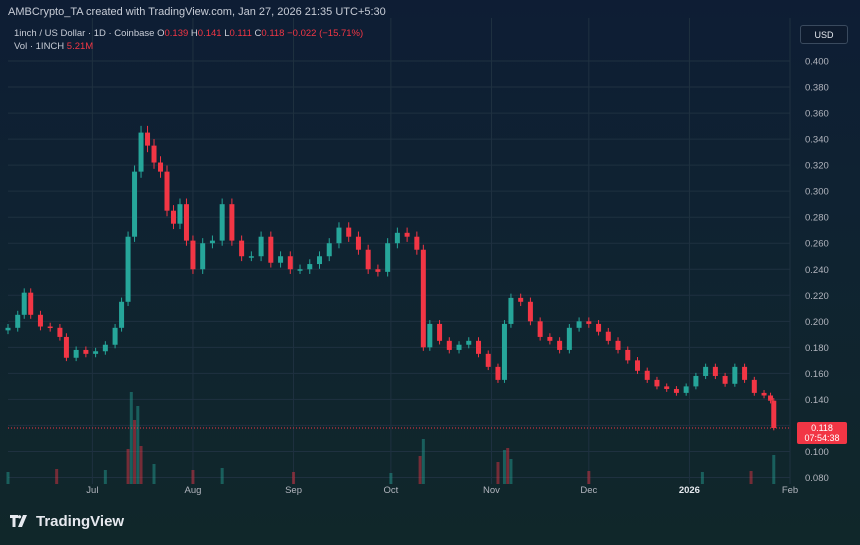  Describe the element at coordinates (817, 322) in the screenshot. I see `y-tick-label: 0.200` at that location.